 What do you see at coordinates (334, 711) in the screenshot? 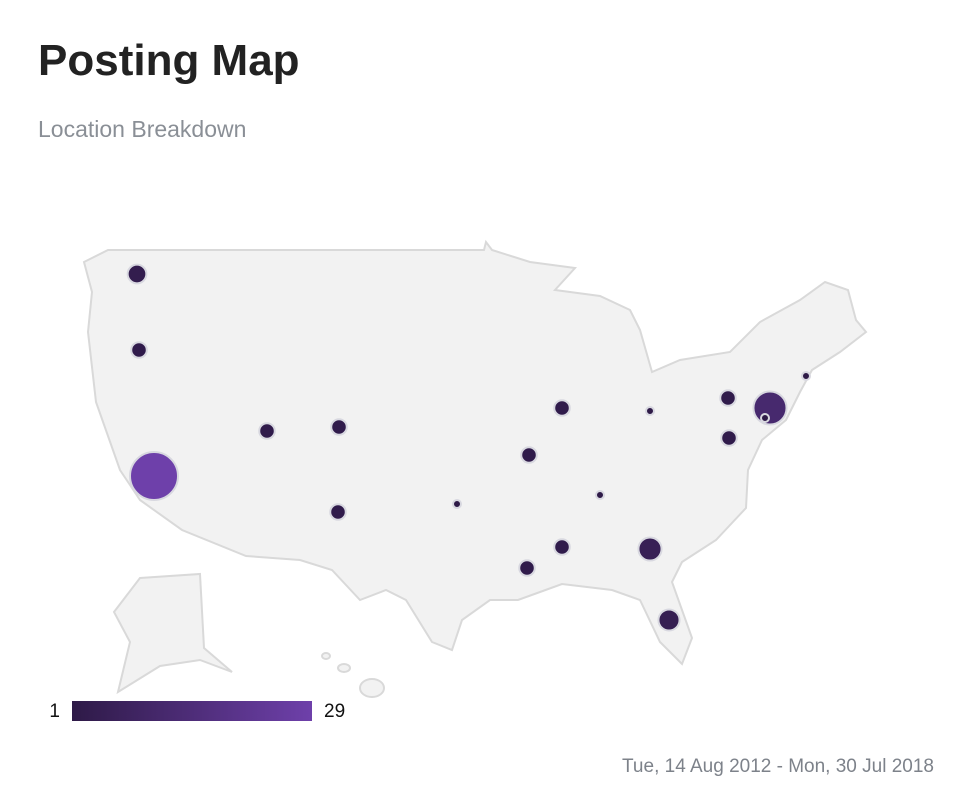
I see `legend-max: 29` at bounding box center [334, 711].